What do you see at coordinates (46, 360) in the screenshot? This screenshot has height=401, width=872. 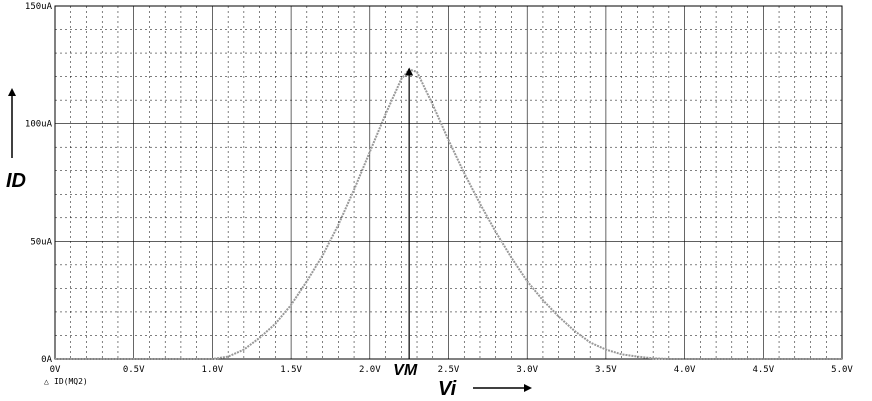 I see `y-tick-label: 0A` at bounding box center [46, 360].